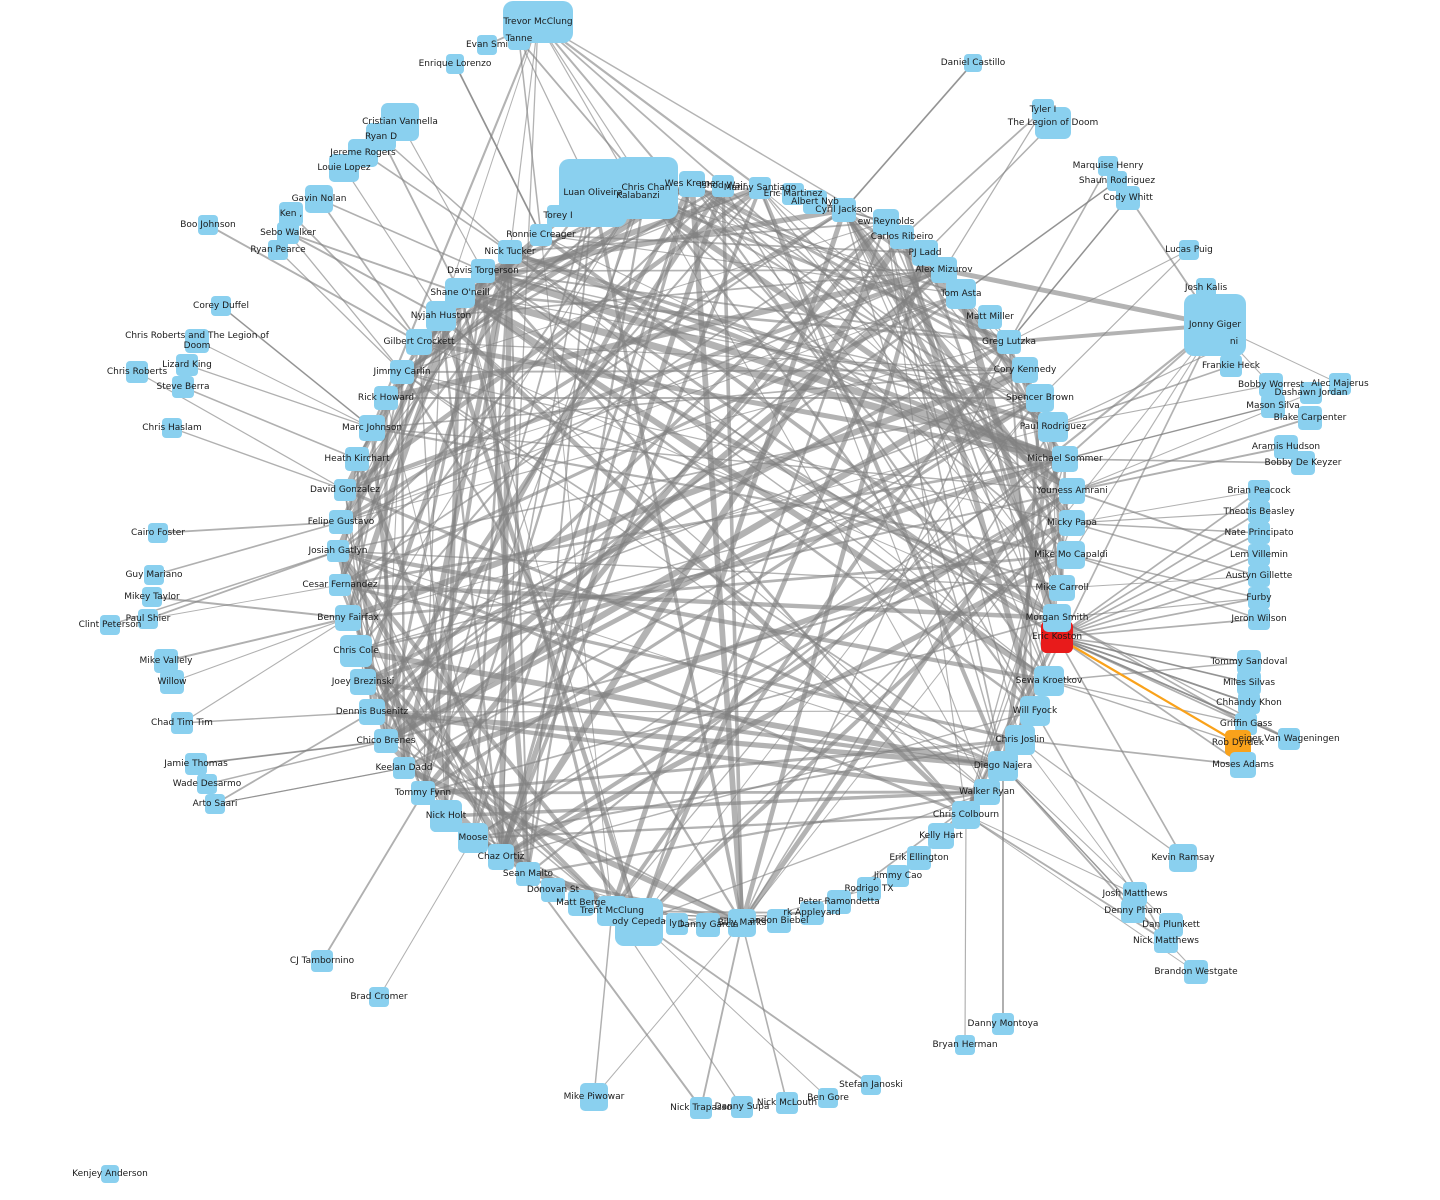  What do you see at coordinates (944, 270) in the screenshot?
I see `graph-node-alex_mizurov` at bounding box center [944, 270].